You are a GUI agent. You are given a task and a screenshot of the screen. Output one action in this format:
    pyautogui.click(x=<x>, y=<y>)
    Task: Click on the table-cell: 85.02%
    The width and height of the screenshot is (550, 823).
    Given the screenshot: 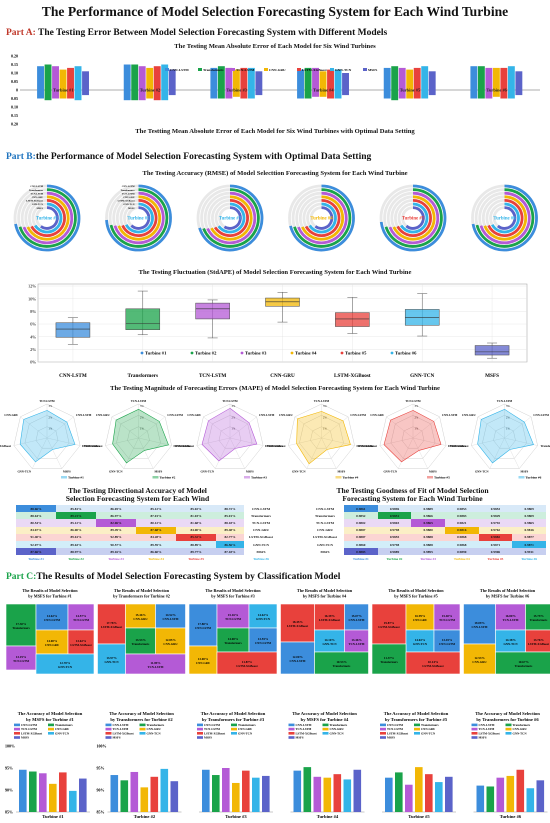 What is the action you would take?
    pyautogui.click(x=196, y=509)
    